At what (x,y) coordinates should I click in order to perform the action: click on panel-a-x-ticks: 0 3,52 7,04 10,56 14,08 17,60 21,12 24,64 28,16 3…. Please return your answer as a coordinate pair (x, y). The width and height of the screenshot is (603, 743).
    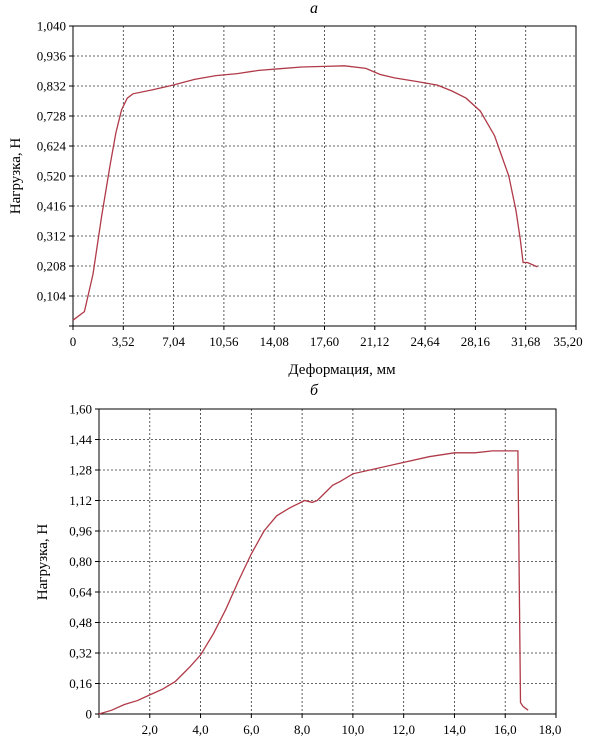
    Looking at the image, I should click on (326, 337).